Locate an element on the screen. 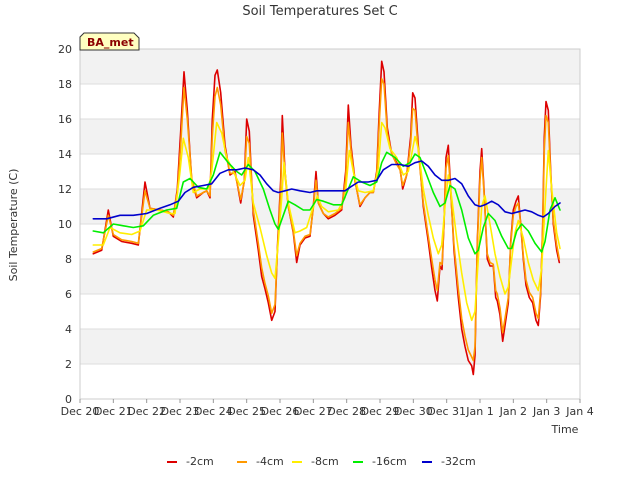  x-tick-label: Dec 25 is located at coordinates (246, 411).